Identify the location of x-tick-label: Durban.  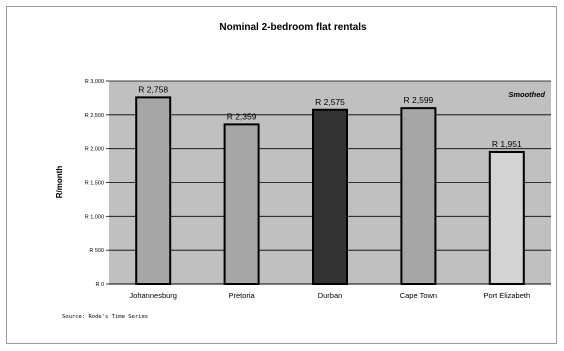
(330, 295).